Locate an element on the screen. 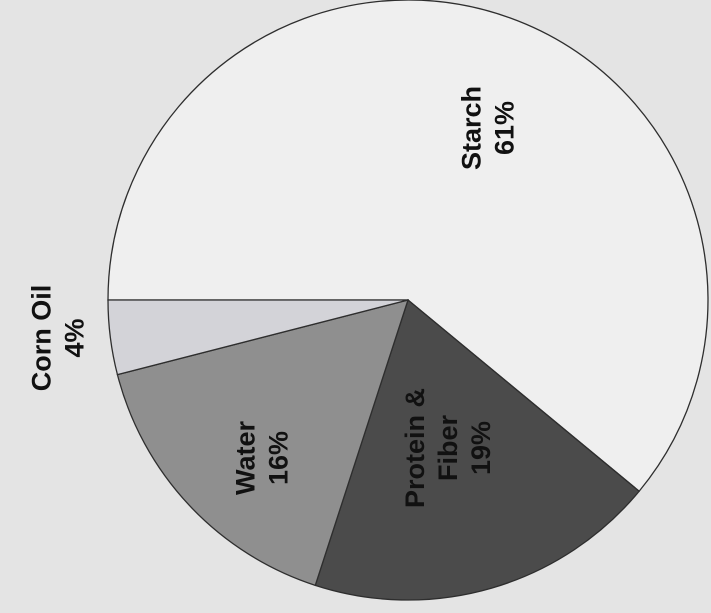 The height and width of the screenshot is (613, 711). slice-label-line: Protein & is located at coordinates (415, 448).